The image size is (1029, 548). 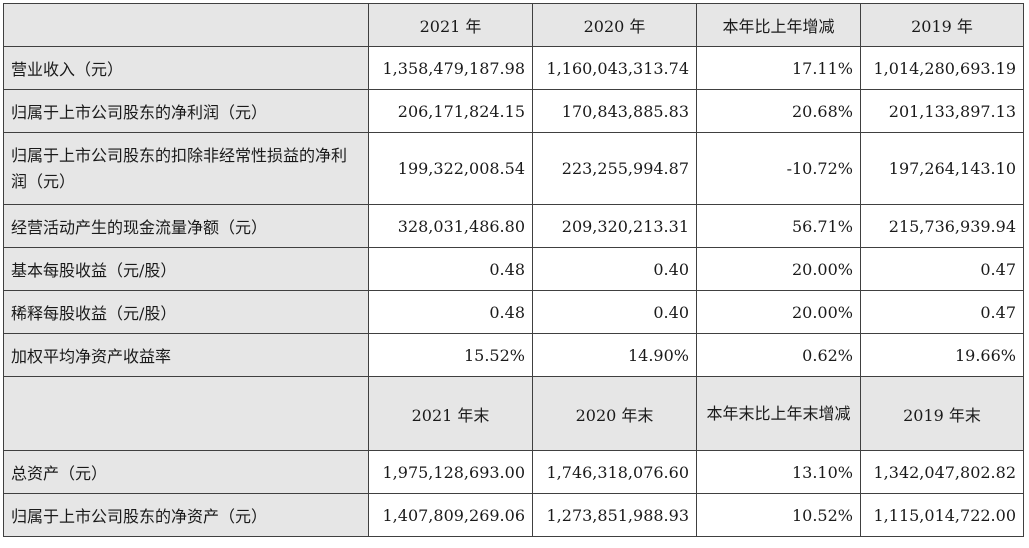 What do you see at coordinates (942, 111) in the screenshot?
I see `value-cell: 201,133,897.13` at bounding box center [942, 111].